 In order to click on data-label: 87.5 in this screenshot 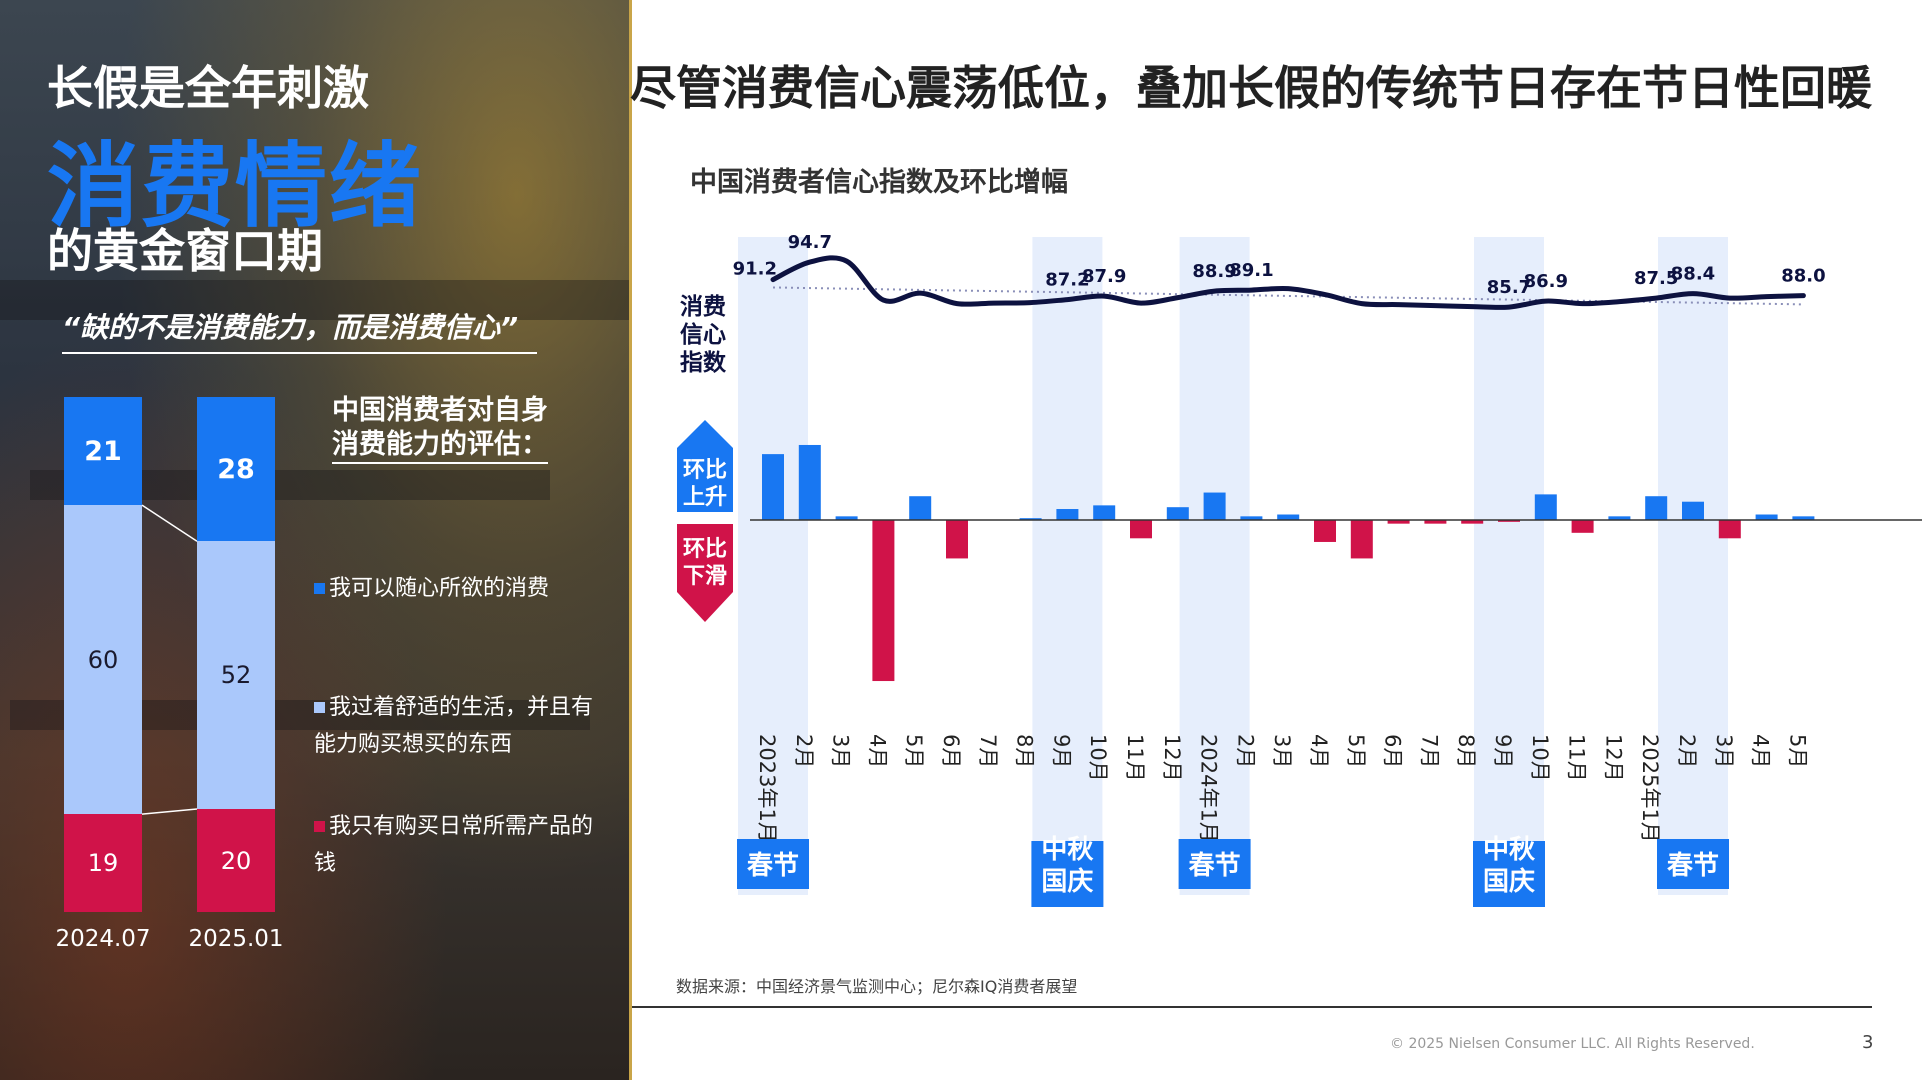, I will do `click(1656, 278)`.